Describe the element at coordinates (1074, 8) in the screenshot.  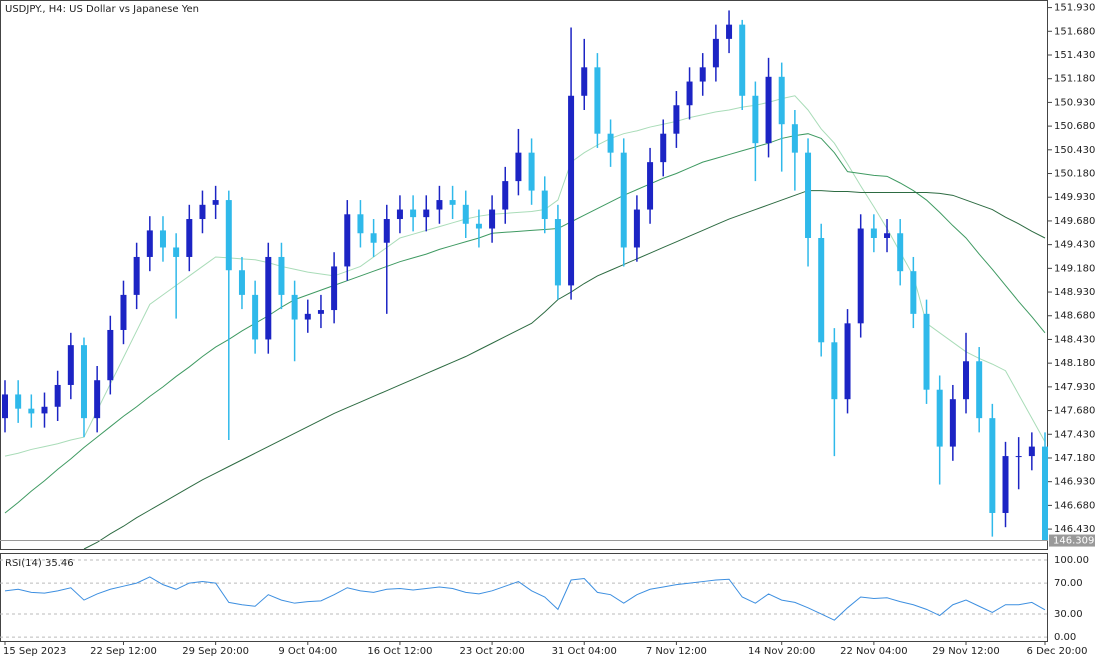
I see `y-tick-label: 151.930` at that location.